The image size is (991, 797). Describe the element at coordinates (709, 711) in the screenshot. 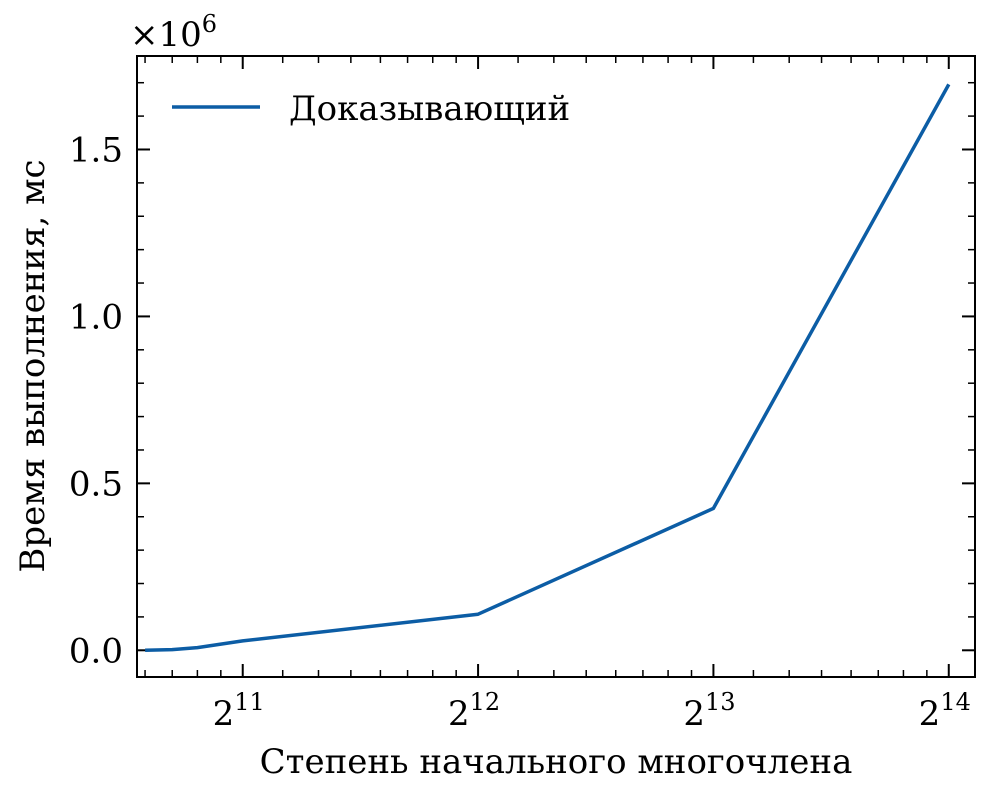

I see `x-tick-label: 213` at that location.